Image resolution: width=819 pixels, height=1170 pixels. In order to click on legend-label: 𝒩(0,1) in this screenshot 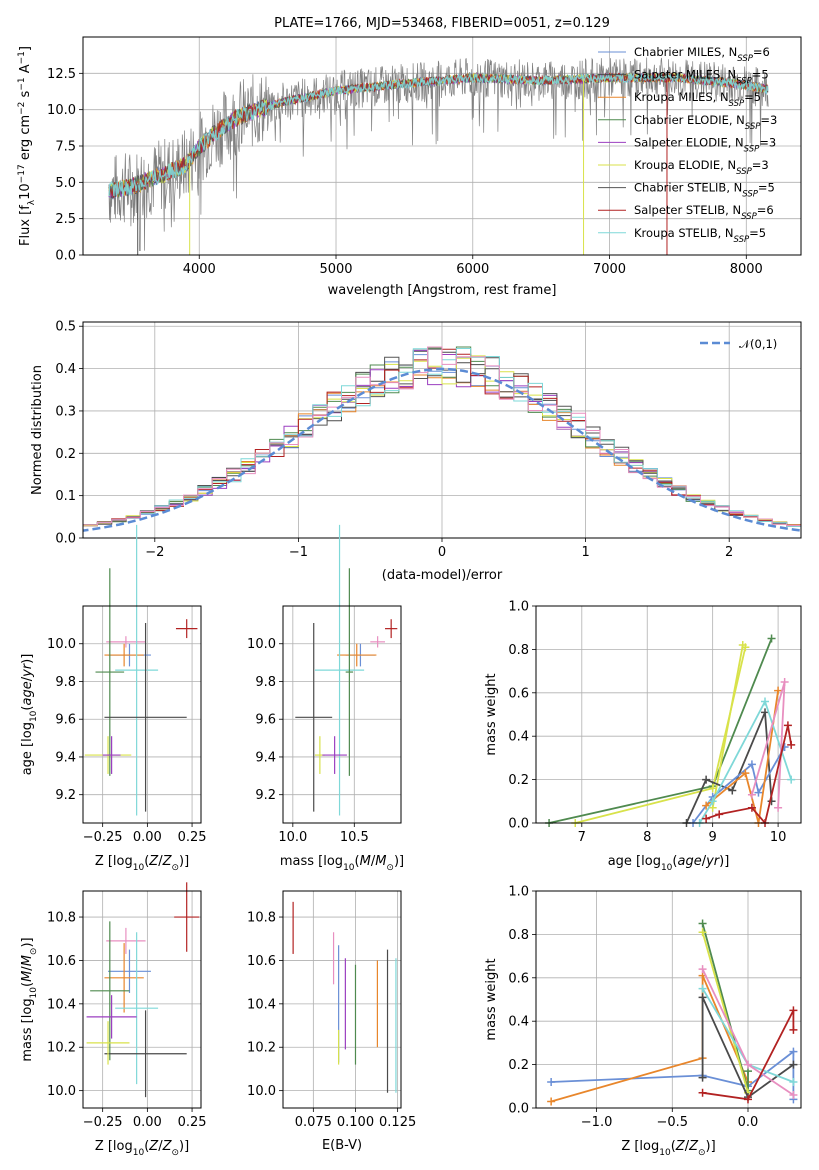, I will do `click(758, 344)`.